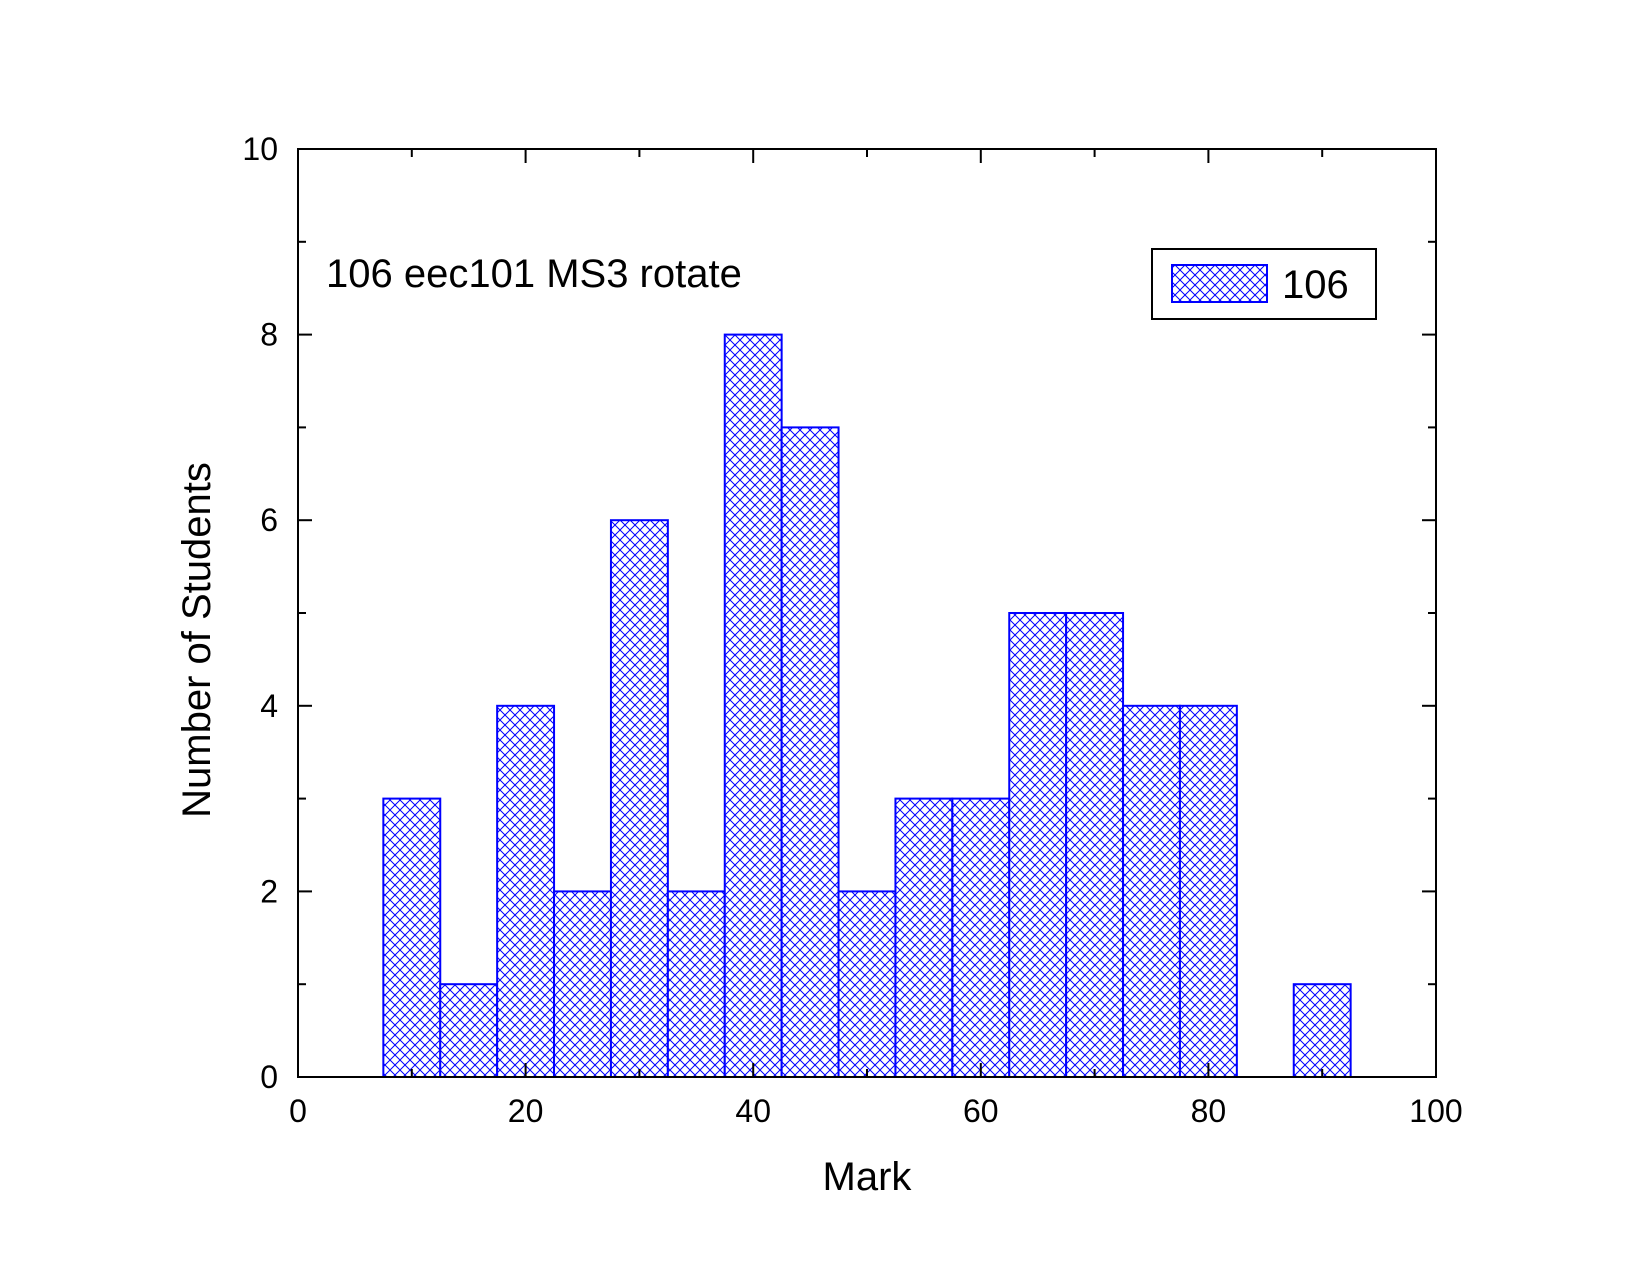 Image resolution: width=1650 pixels, height=1274 pixels. I want to click on chart-annotation: 106 eec101 MS3 rotate, so click(534, 274).